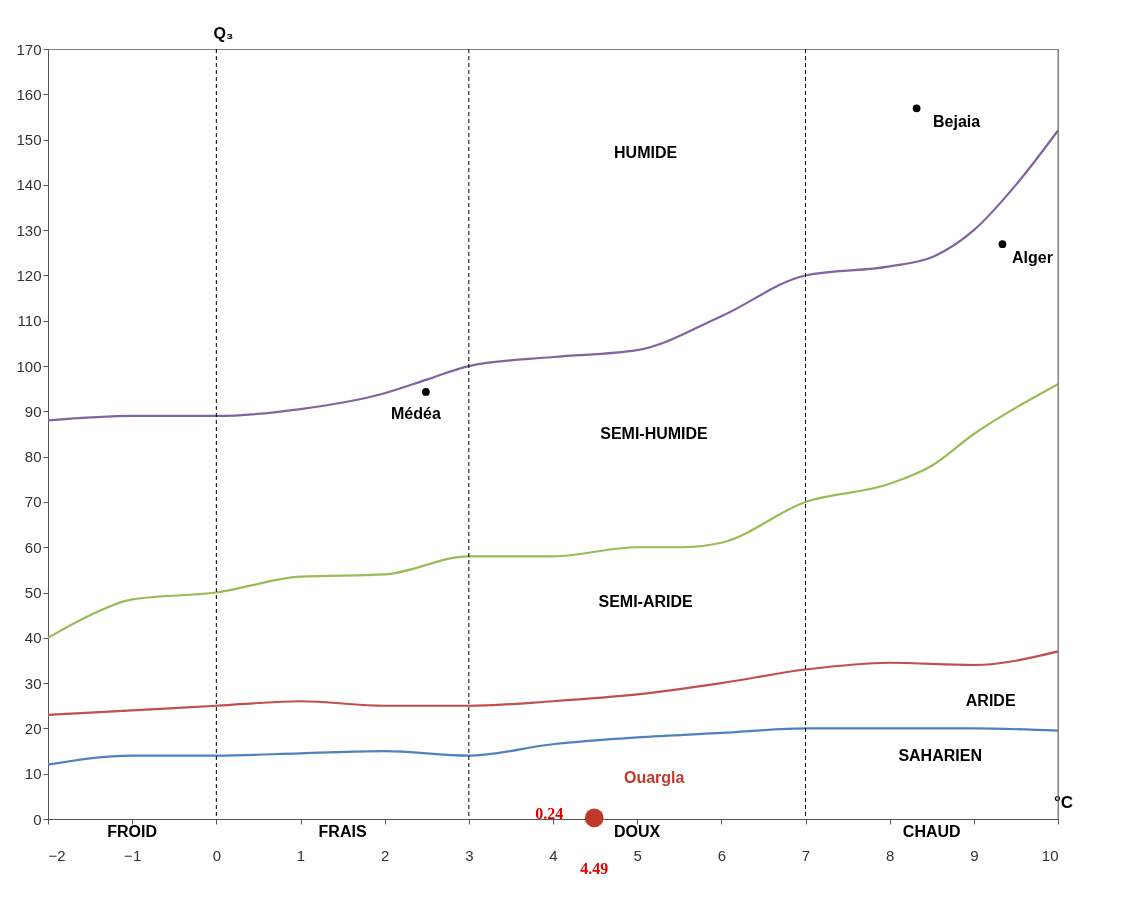  Describe the element at coordinates (416, 413) in the screenshot. I see `series-label: Médéa` at that location.